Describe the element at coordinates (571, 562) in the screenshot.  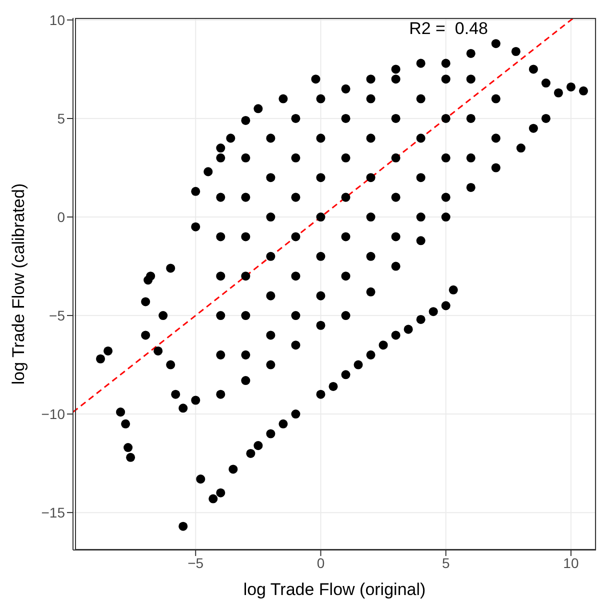
I see `x-tick-label: 10` at that location.